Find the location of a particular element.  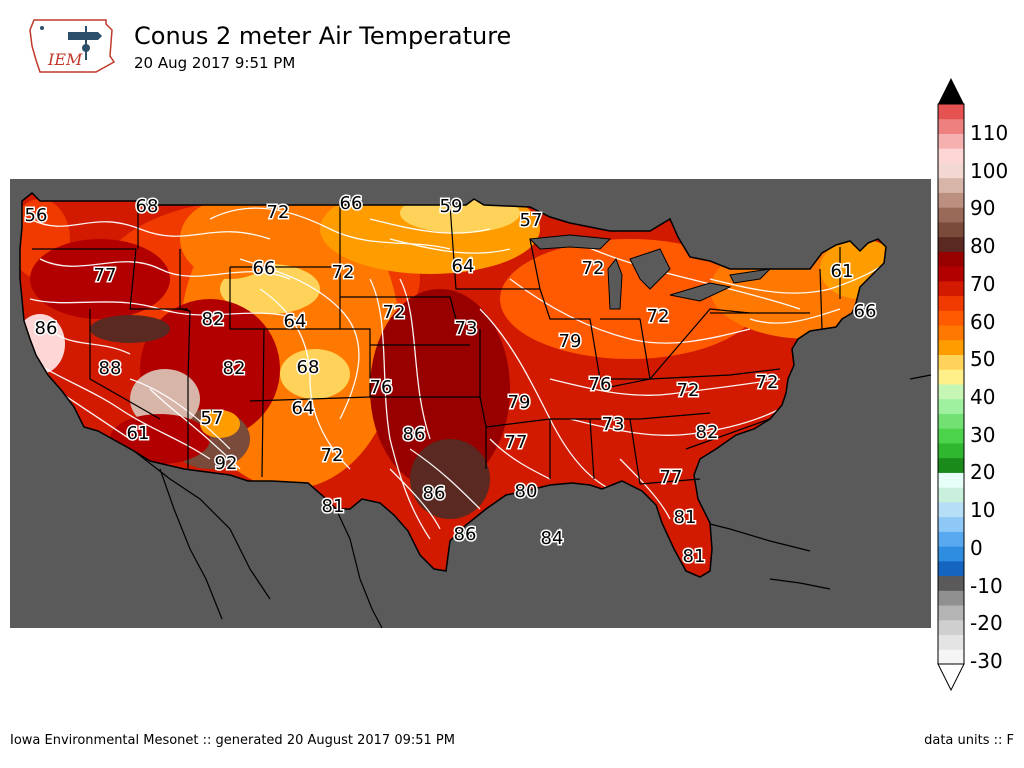

colorbar-tick: 0 is located at coordinates (976, 548).